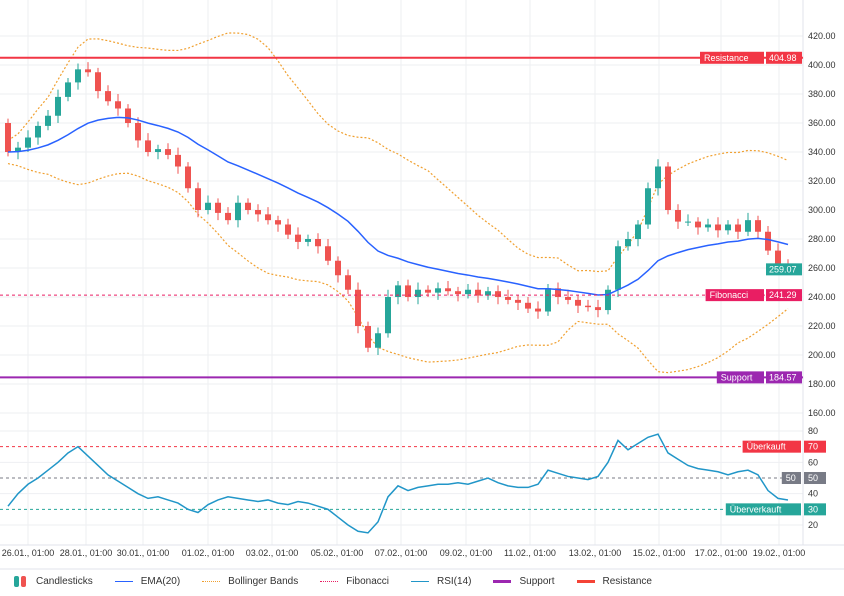 The width and height of the screenshot is (844, 596). What do you see at coordinates (822, 384) in the screenshot?
I see `price-tick-label: 180.00` at bounding box center [822, 384].